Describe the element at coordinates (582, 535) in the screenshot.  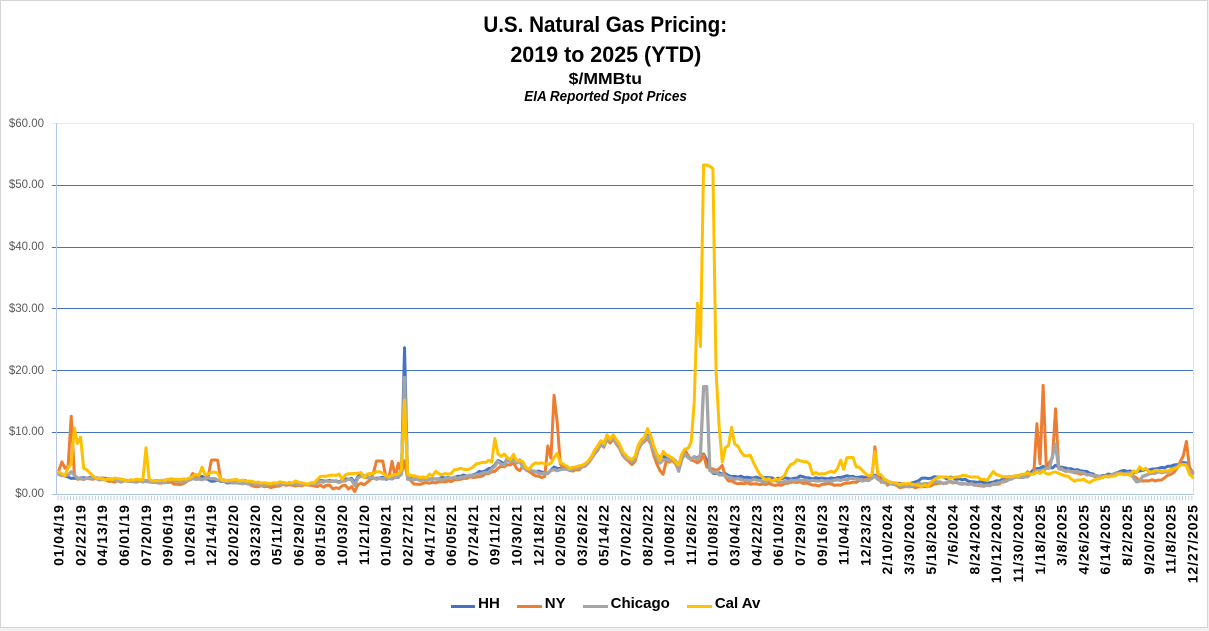
I see `svg-text: 03/26/22` at that location.